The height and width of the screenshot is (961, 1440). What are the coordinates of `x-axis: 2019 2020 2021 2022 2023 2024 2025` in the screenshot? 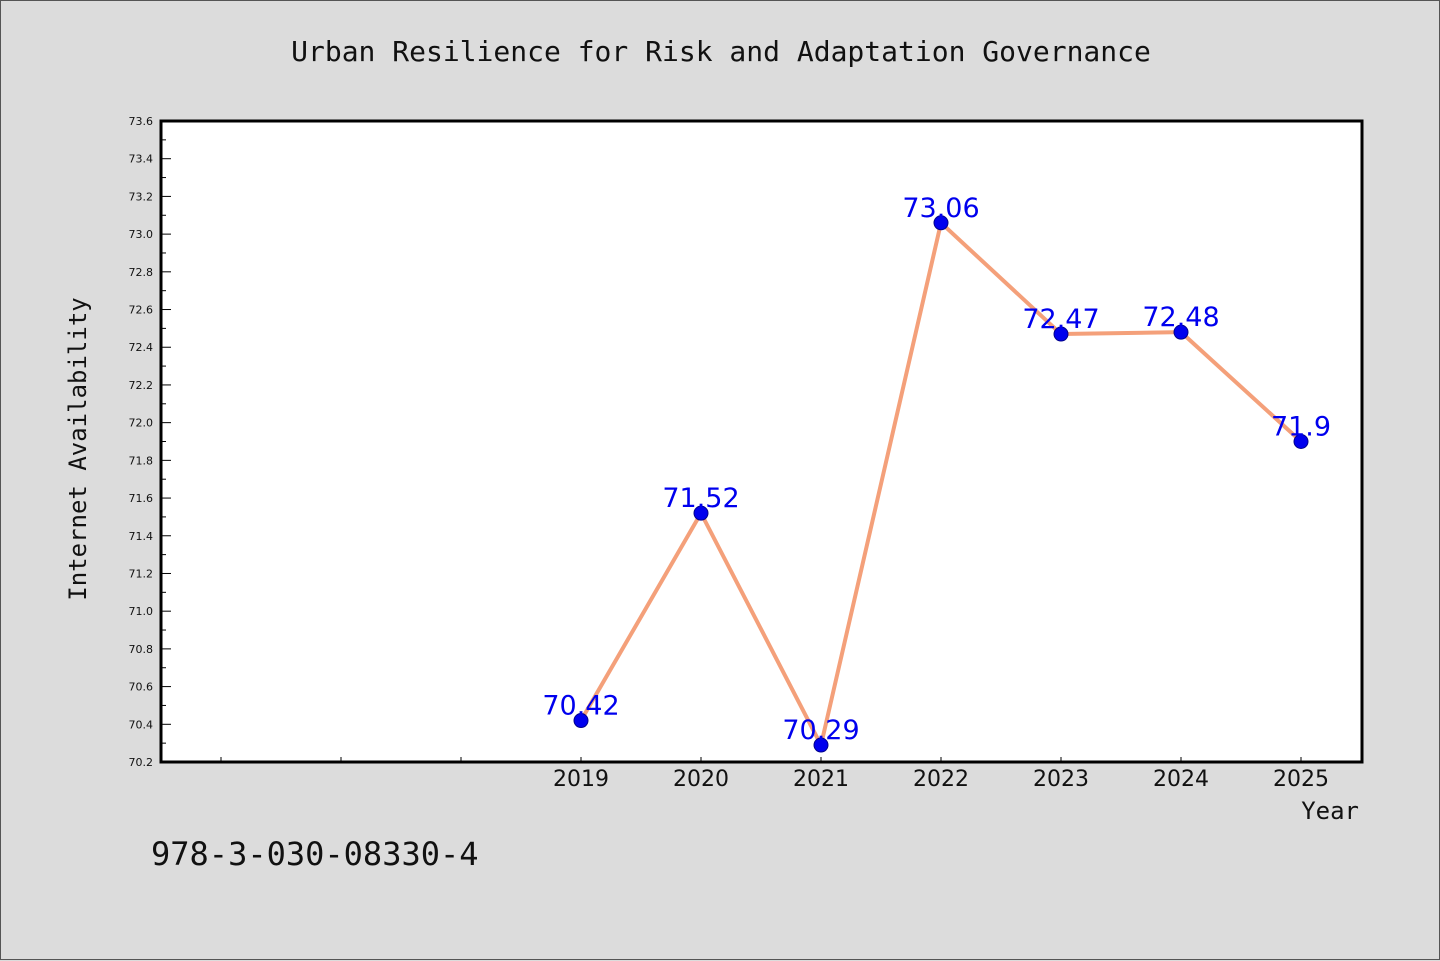 It's located at (774, 774).